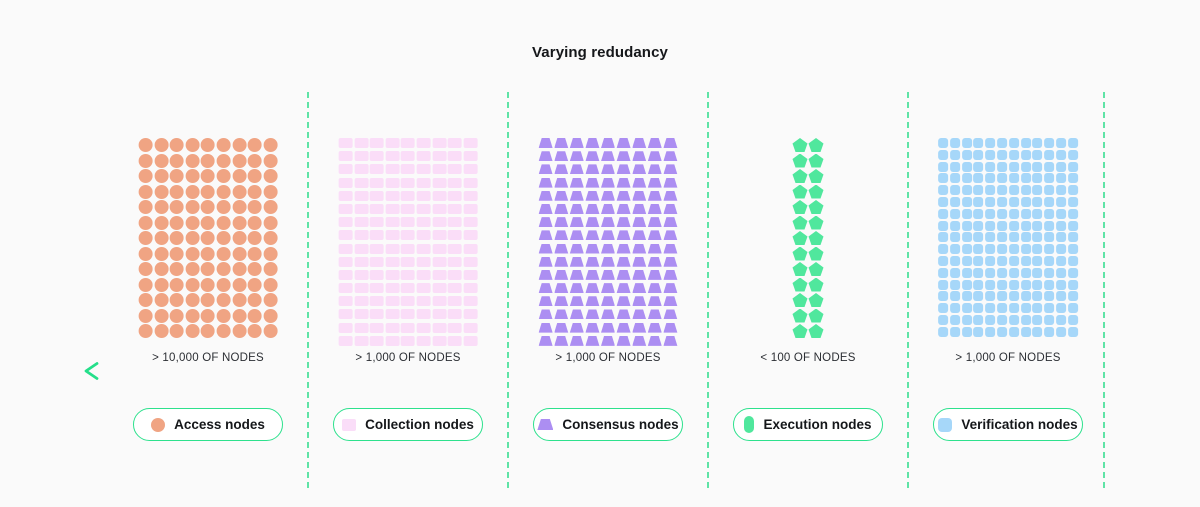  I want to click on legend-label-consensus-nodes: Consensus nodes, so click(620, 424).